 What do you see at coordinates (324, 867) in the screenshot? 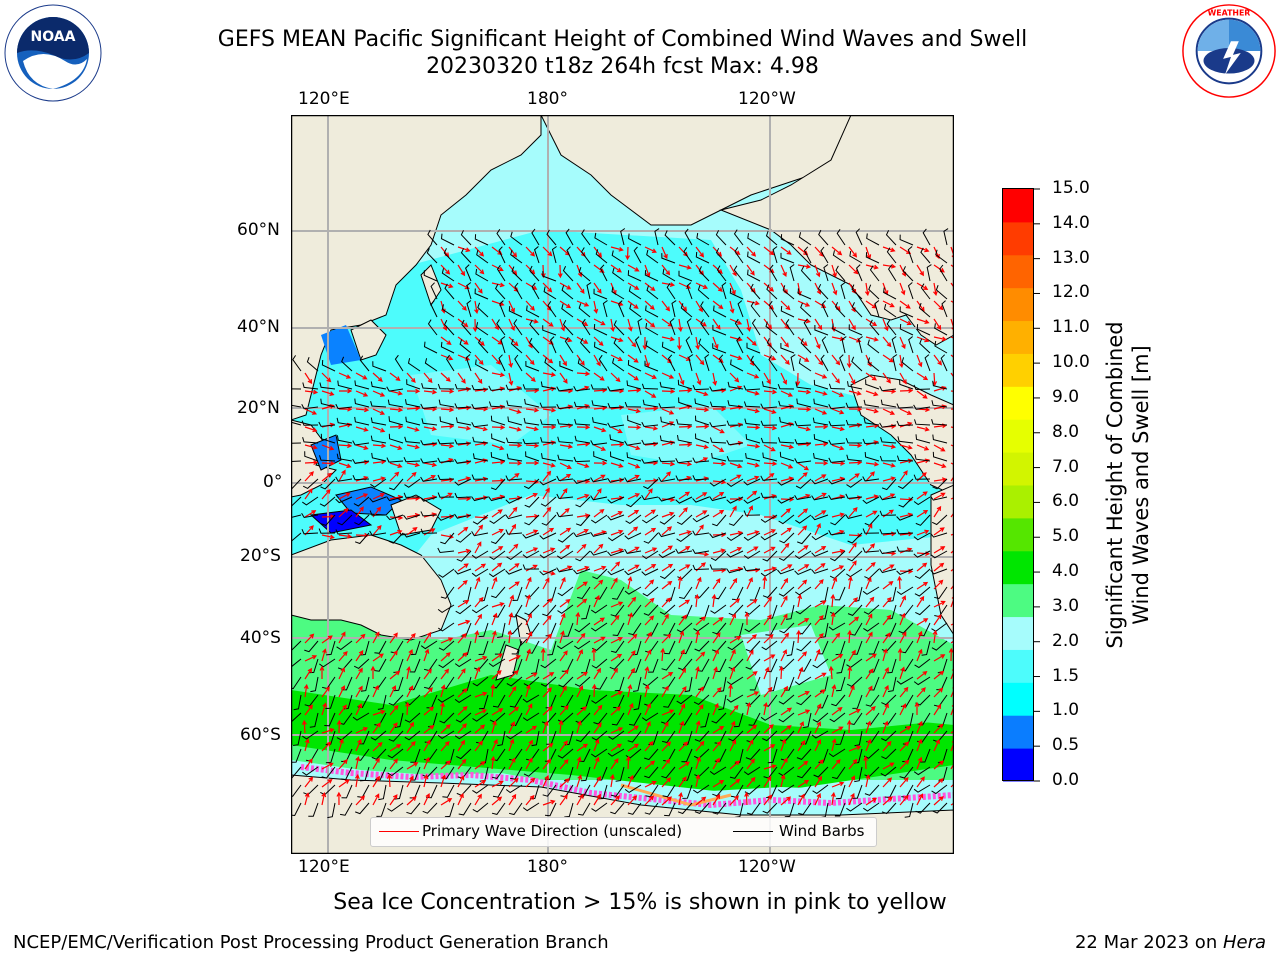
I see `lon-label-bottom-120e: 120°E` at bounding box center [324, 867].